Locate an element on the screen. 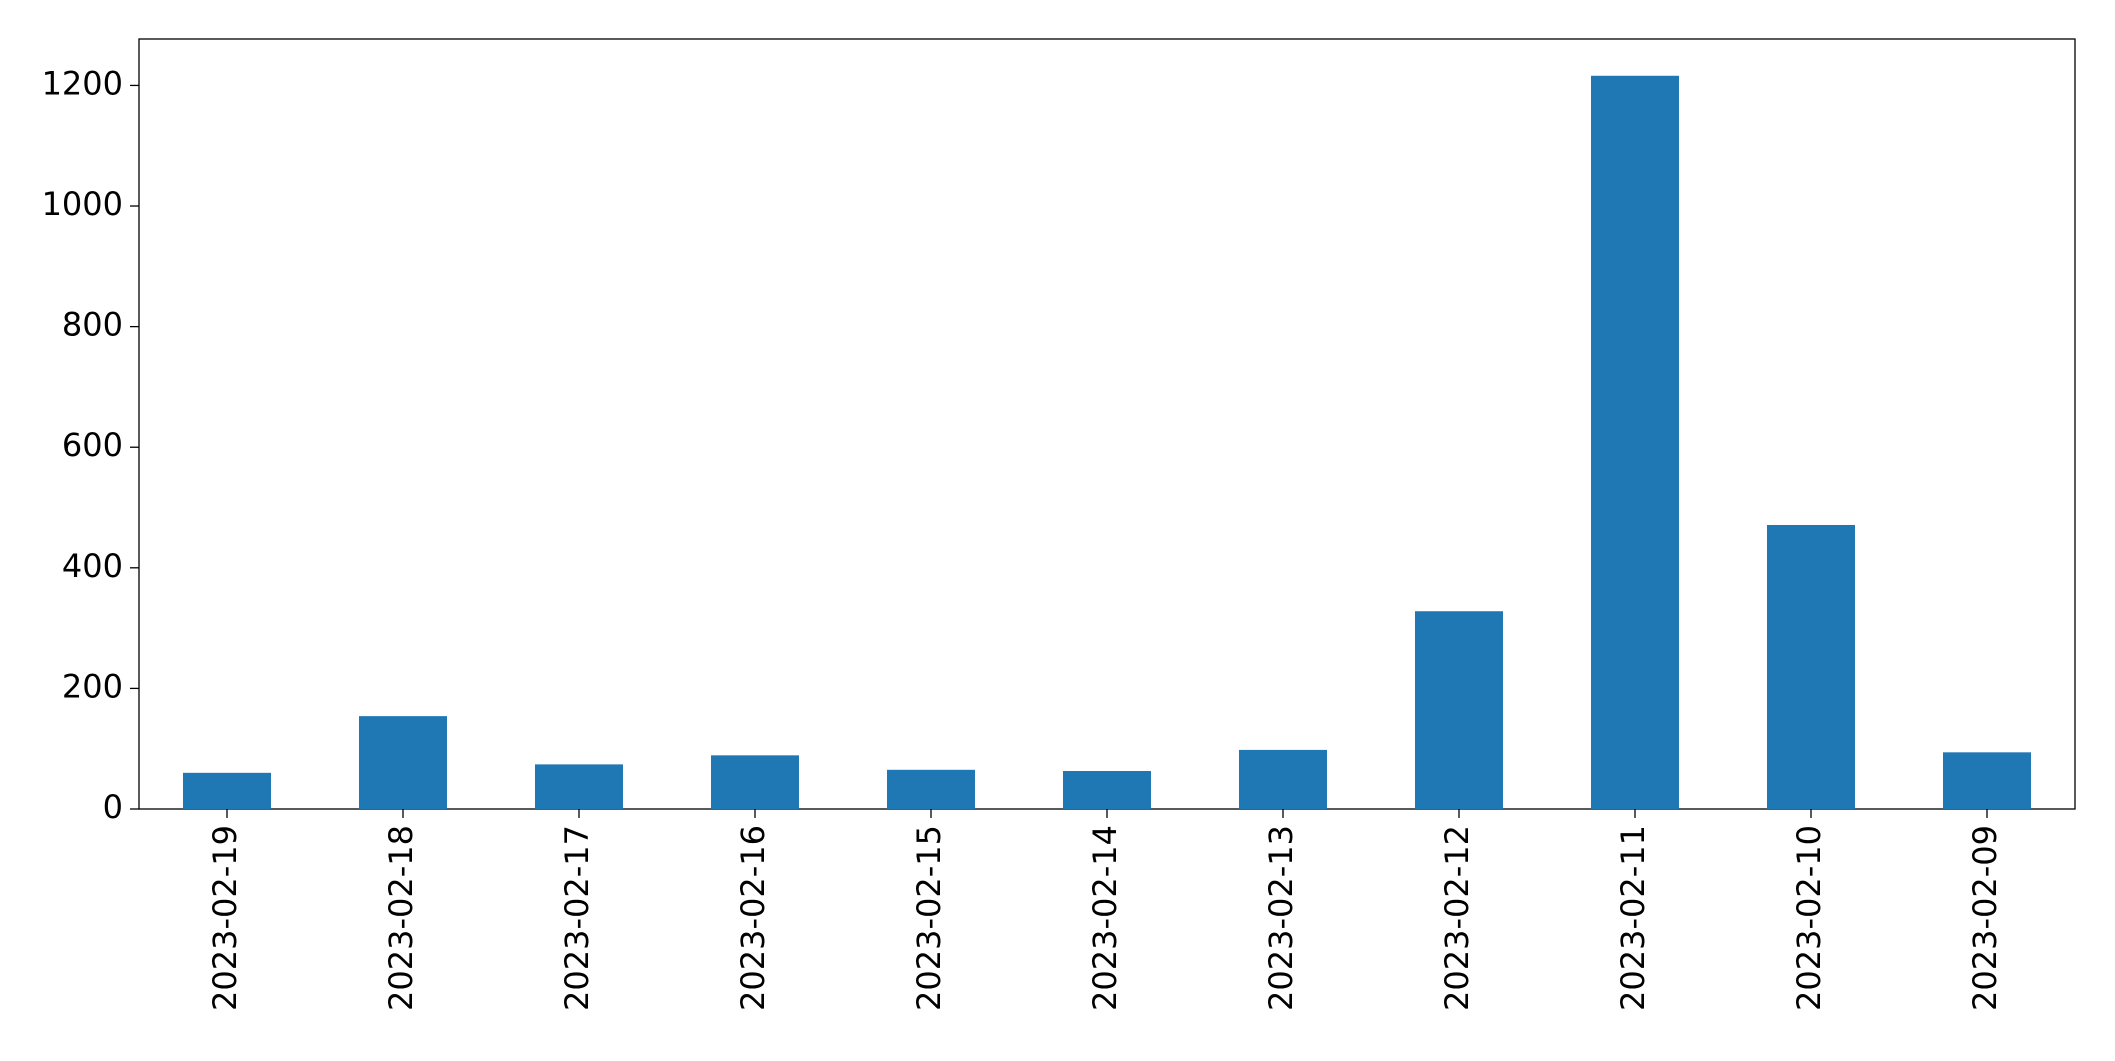 The height and width of the screenshot is (1061, 2115). y-tick-label: 1200 is located at coordinates (82, 83).